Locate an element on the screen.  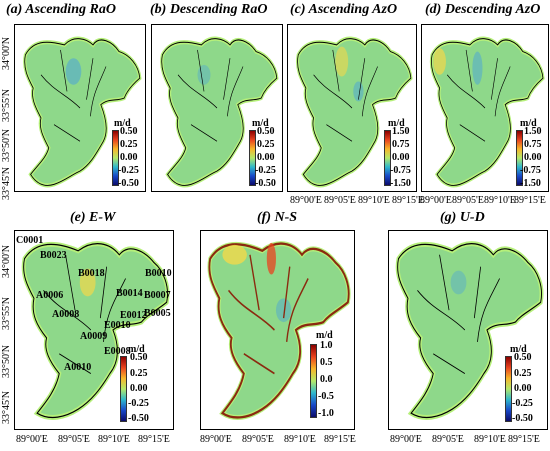
colorbar-a is located at coordinates (115, 158).